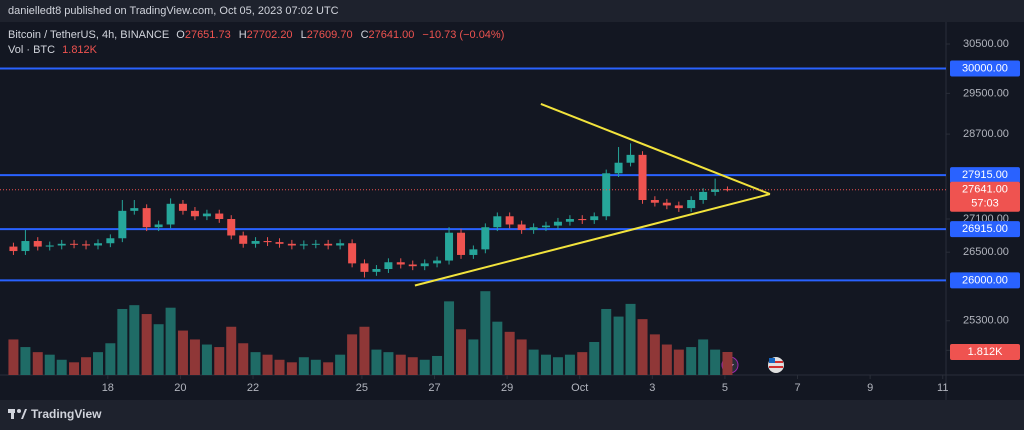  What do you see at coordinates (32, 50) in the screenshot?
I see `volume-title: Vol · BTC` at bounding box center [32, 50].